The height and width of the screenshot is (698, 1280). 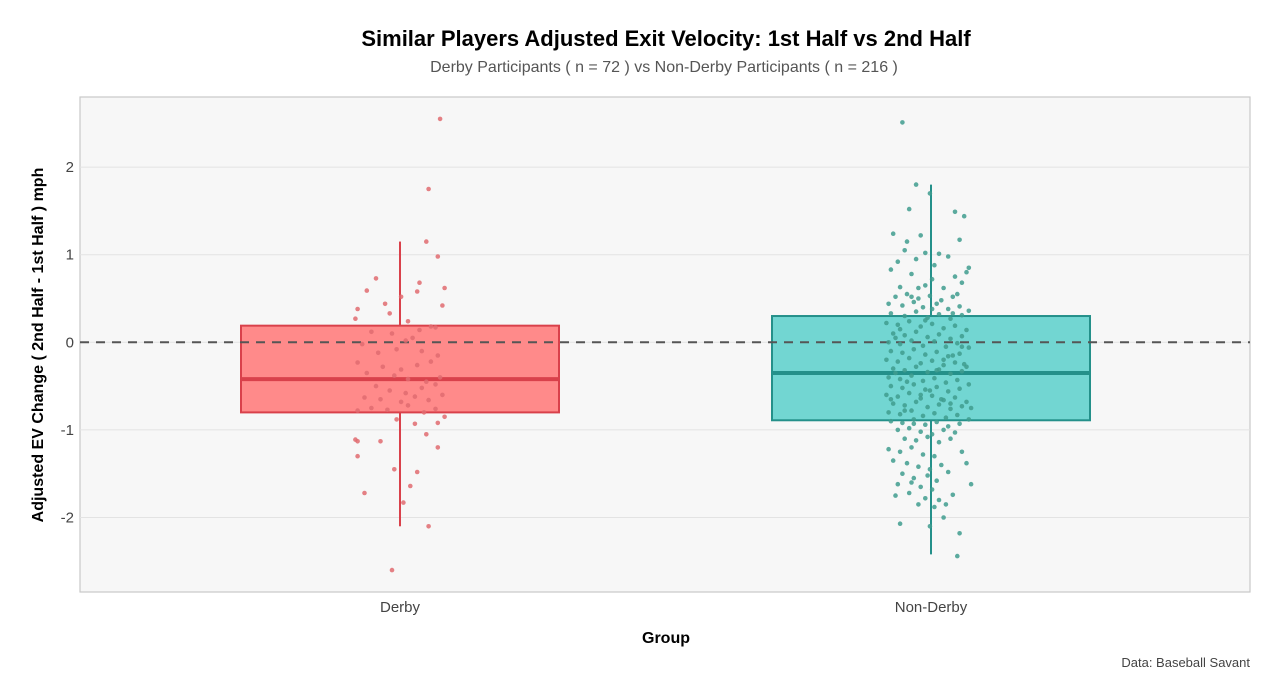 I want to click on y-tick-label: 2, so click(x=70, y=167).